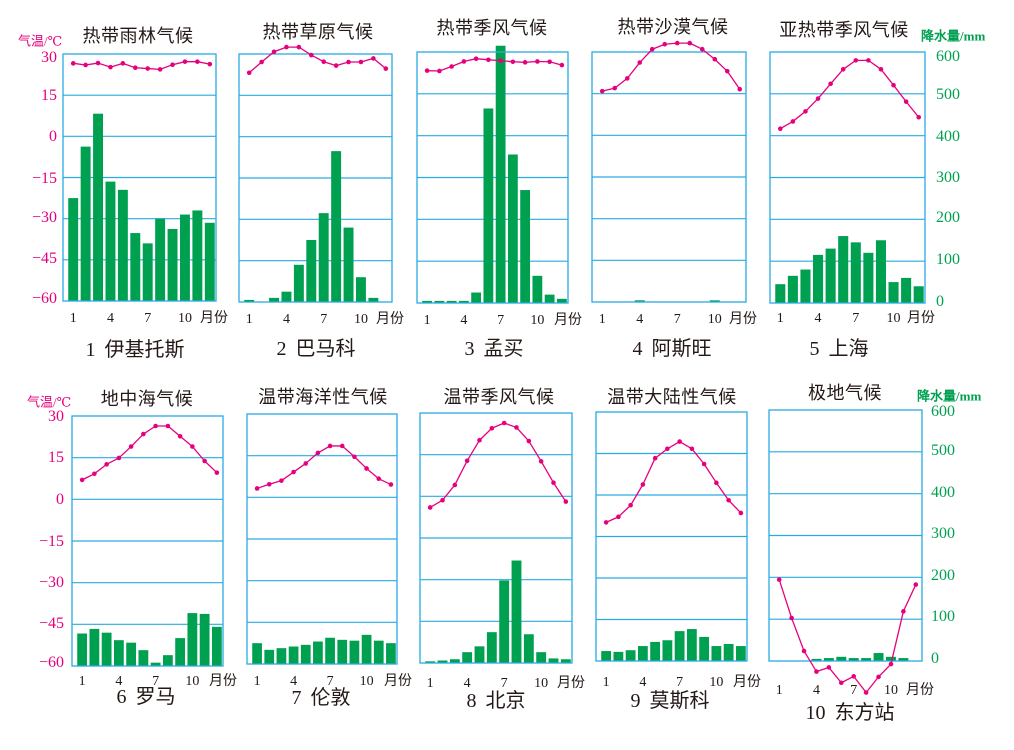 The width and height of the screenshot is (1014, 750). I want to click on station-number: 8, so click(471, 701).